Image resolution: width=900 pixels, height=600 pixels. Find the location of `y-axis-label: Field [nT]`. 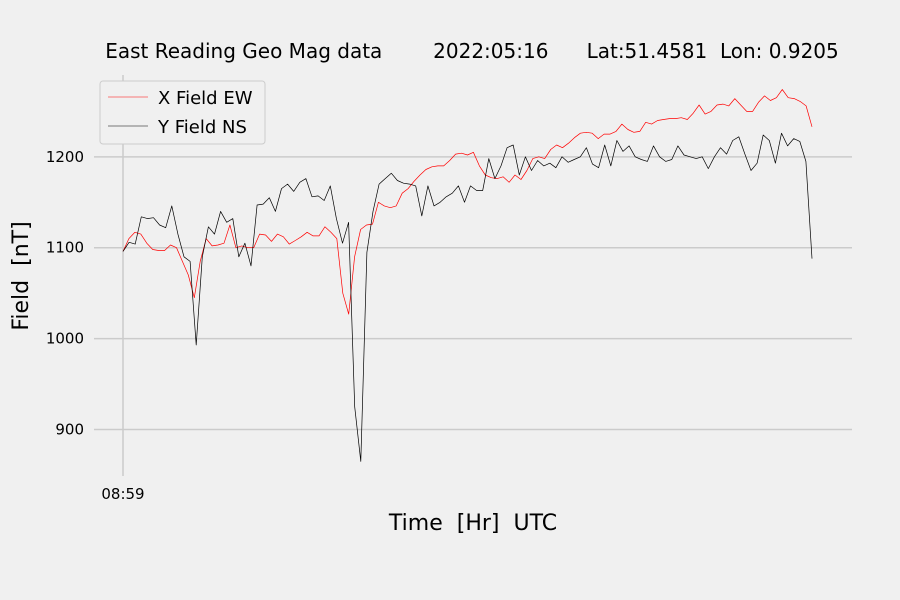

y-axis-label: Field [nT] is located at coordinates (21, 275).